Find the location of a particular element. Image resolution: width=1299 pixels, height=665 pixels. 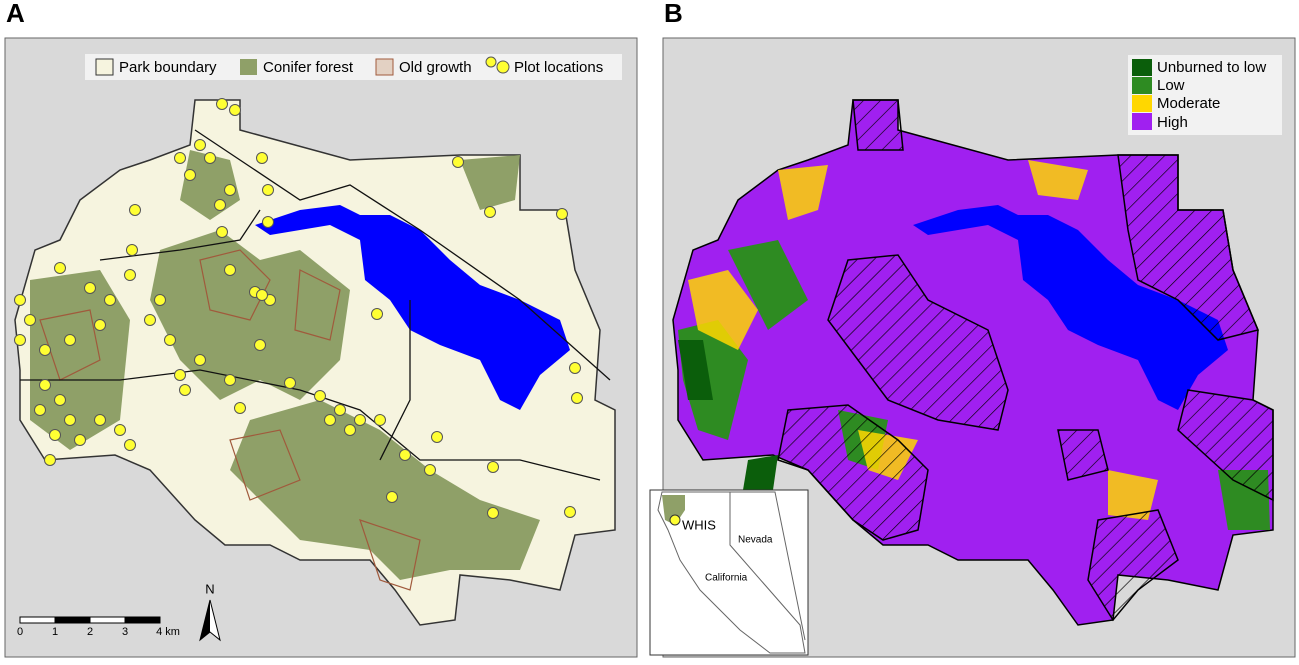

panel-label: B is located at coordinates (673, 14).